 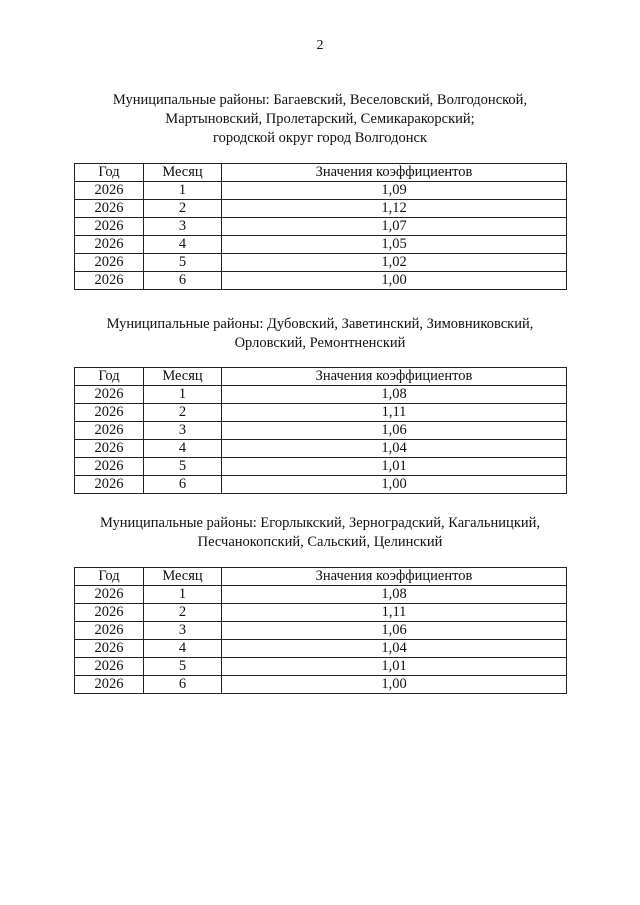 I want to click on coefficient-cell: 1,05, so click(x=394, y=244).